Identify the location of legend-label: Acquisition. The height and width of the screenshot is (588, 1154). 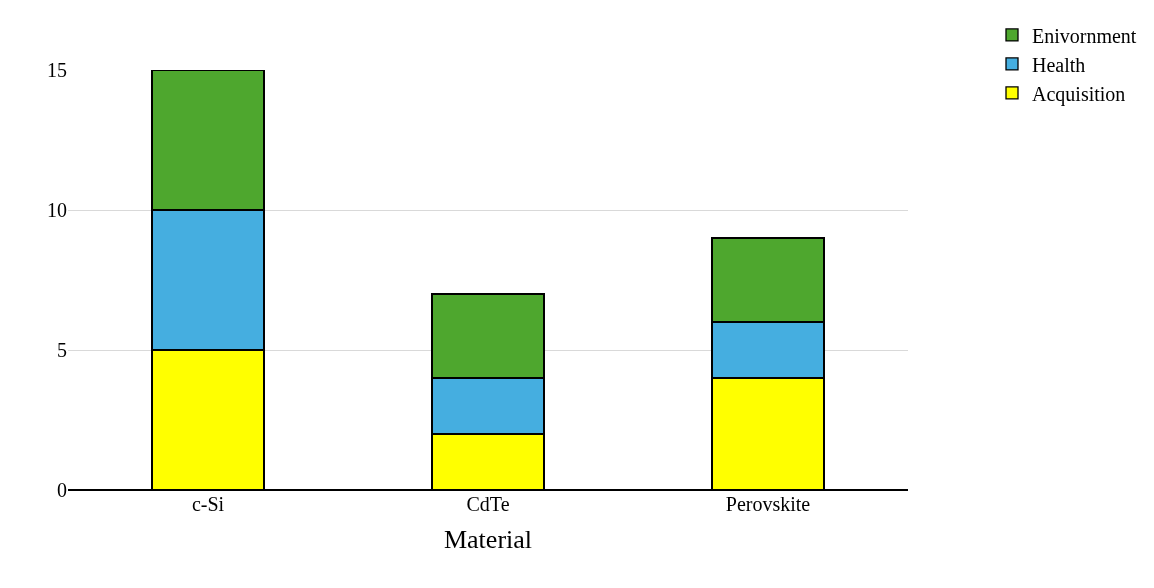
(1079, 94).